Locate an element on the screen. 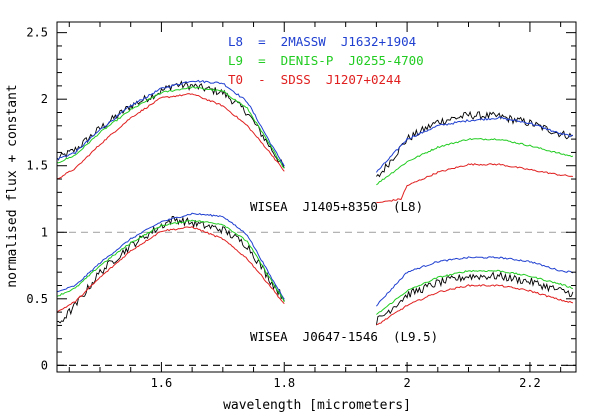 The height and width of the screenshot is (416, 600). x-tick-label-2.2: 2.2 is located at coordinates (530, 383).